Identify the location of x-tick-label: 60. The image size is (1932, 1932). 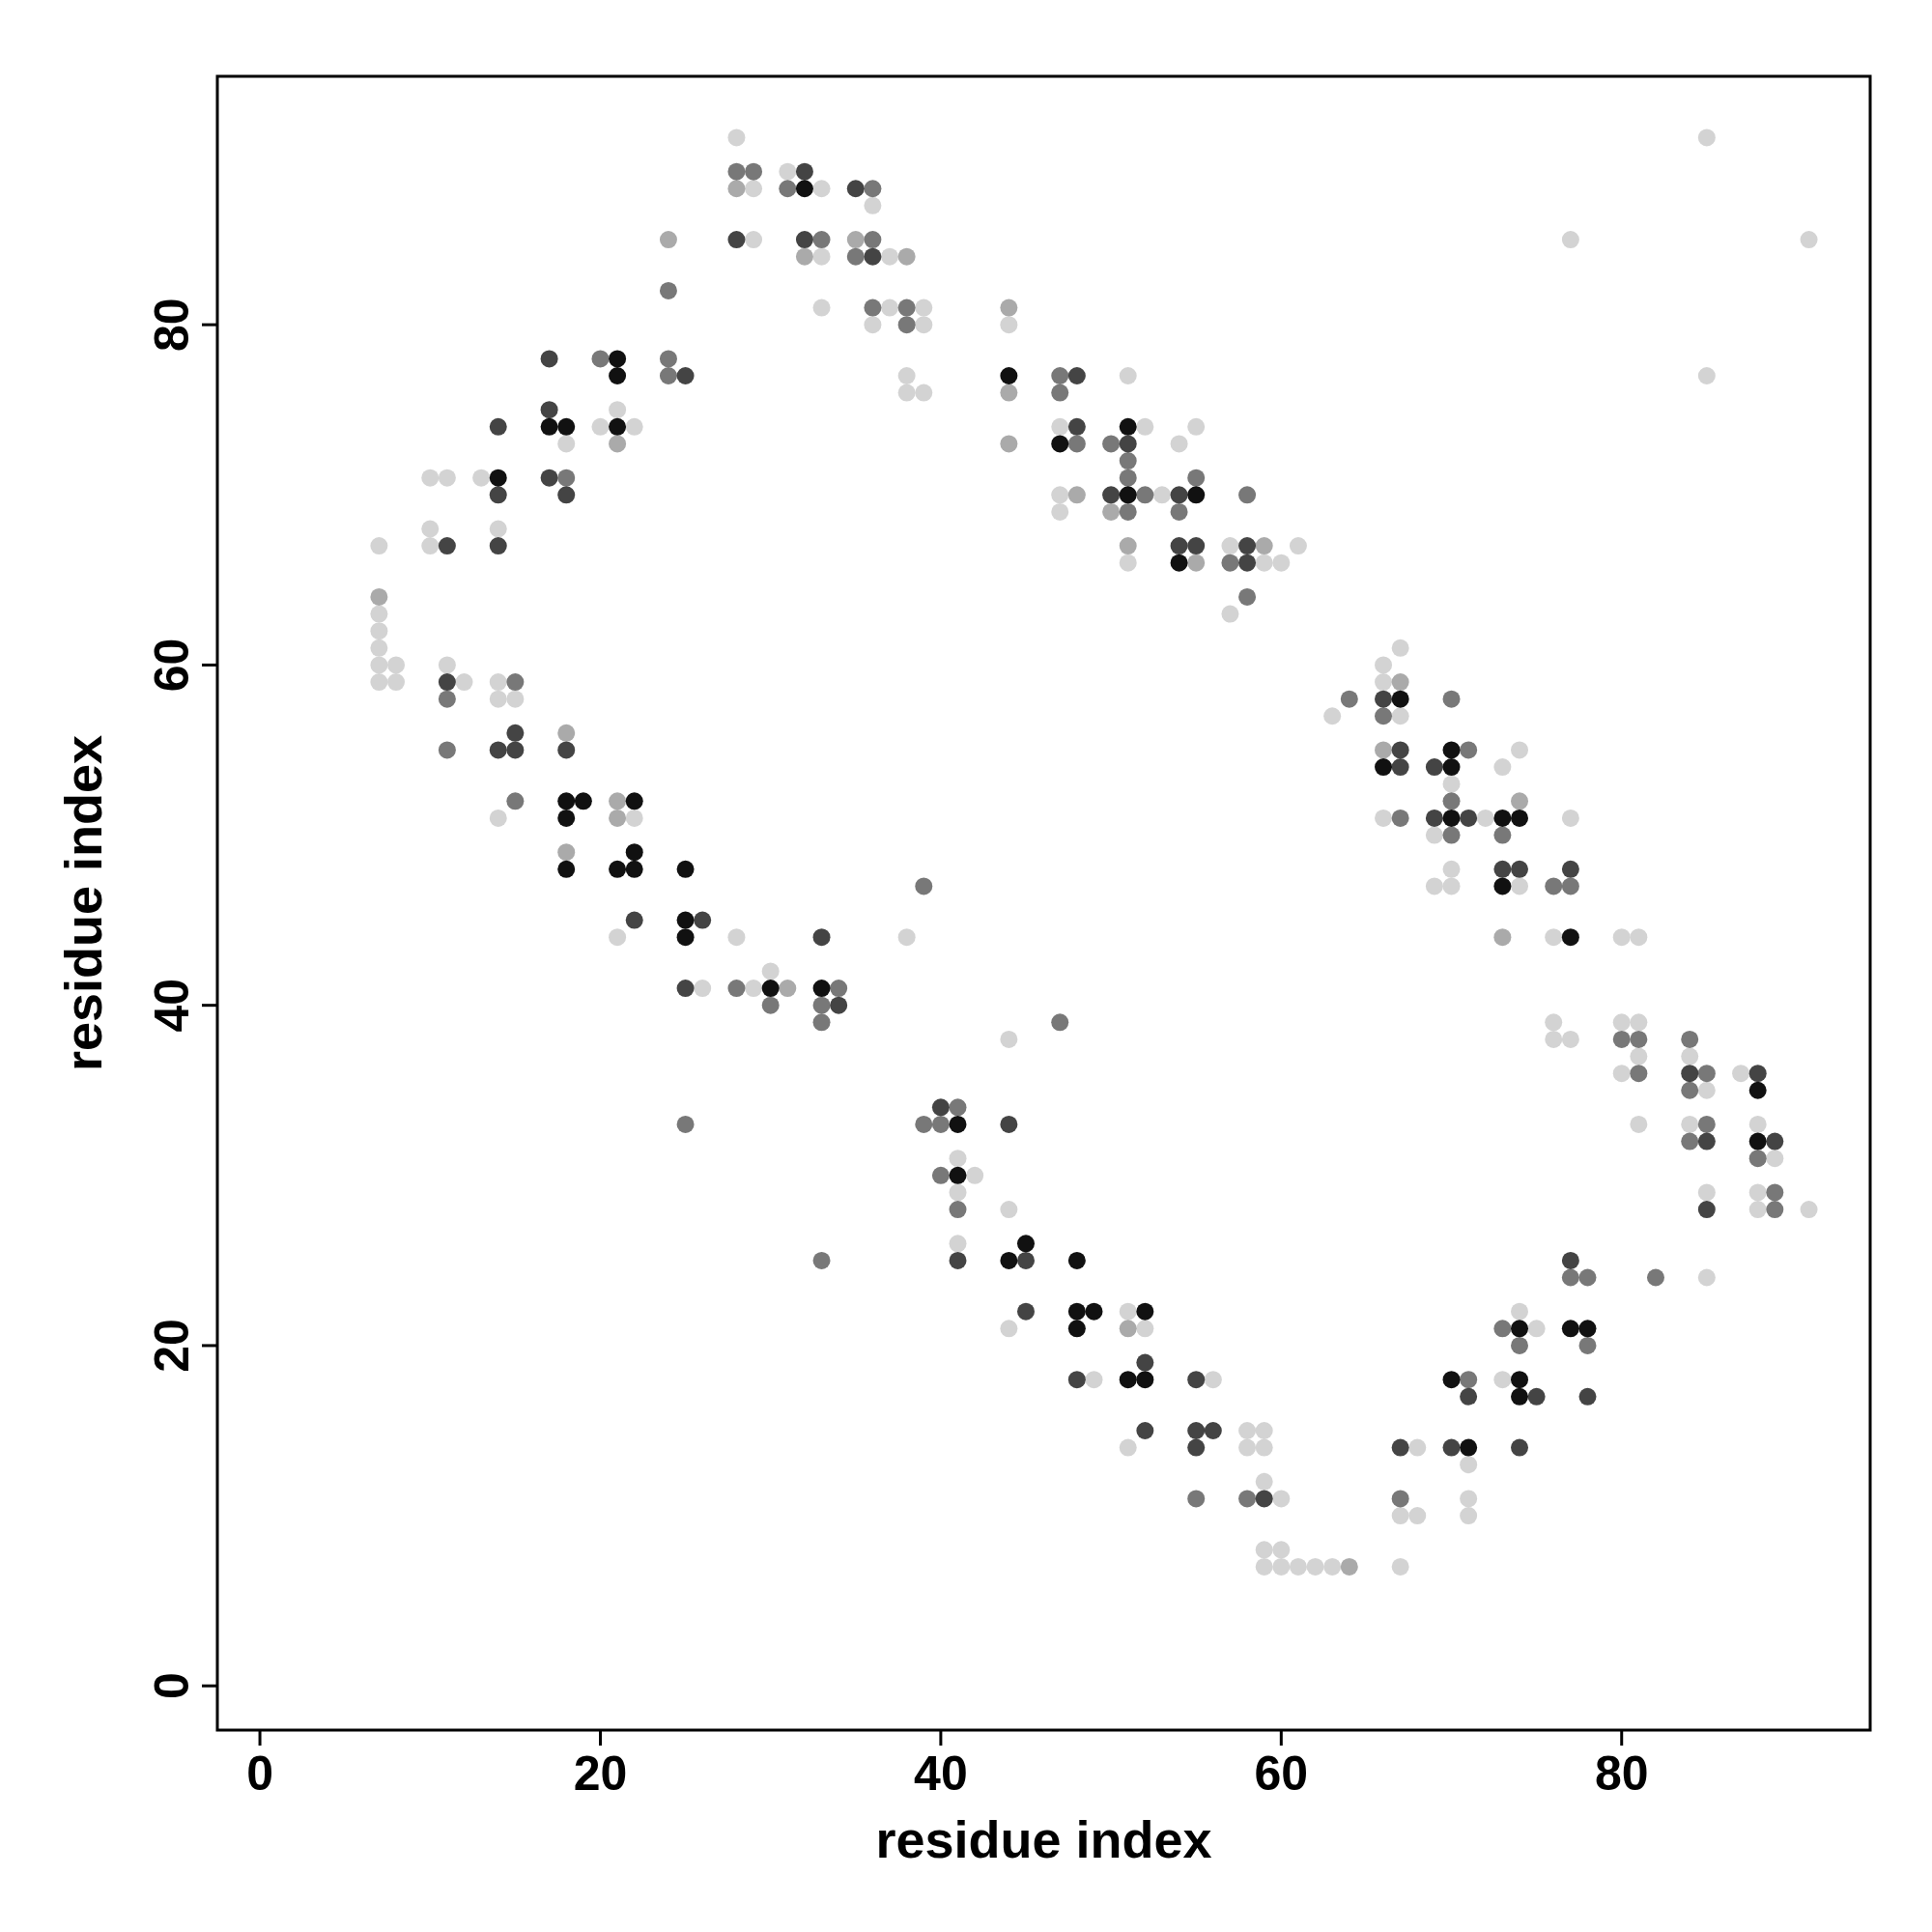
(1281, 1774).